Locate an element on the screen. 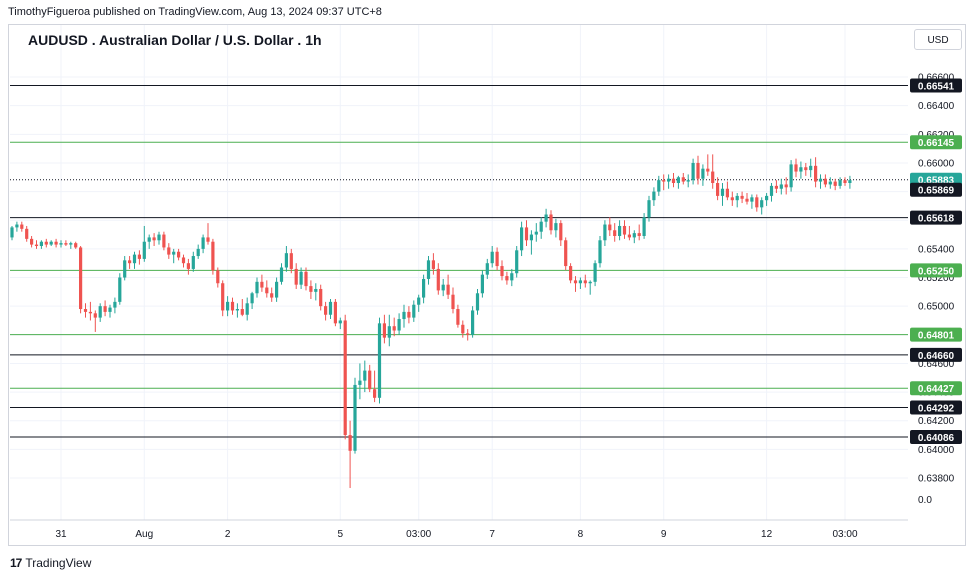  level-badge: 0.65250 is located at coordinates (936, 271).